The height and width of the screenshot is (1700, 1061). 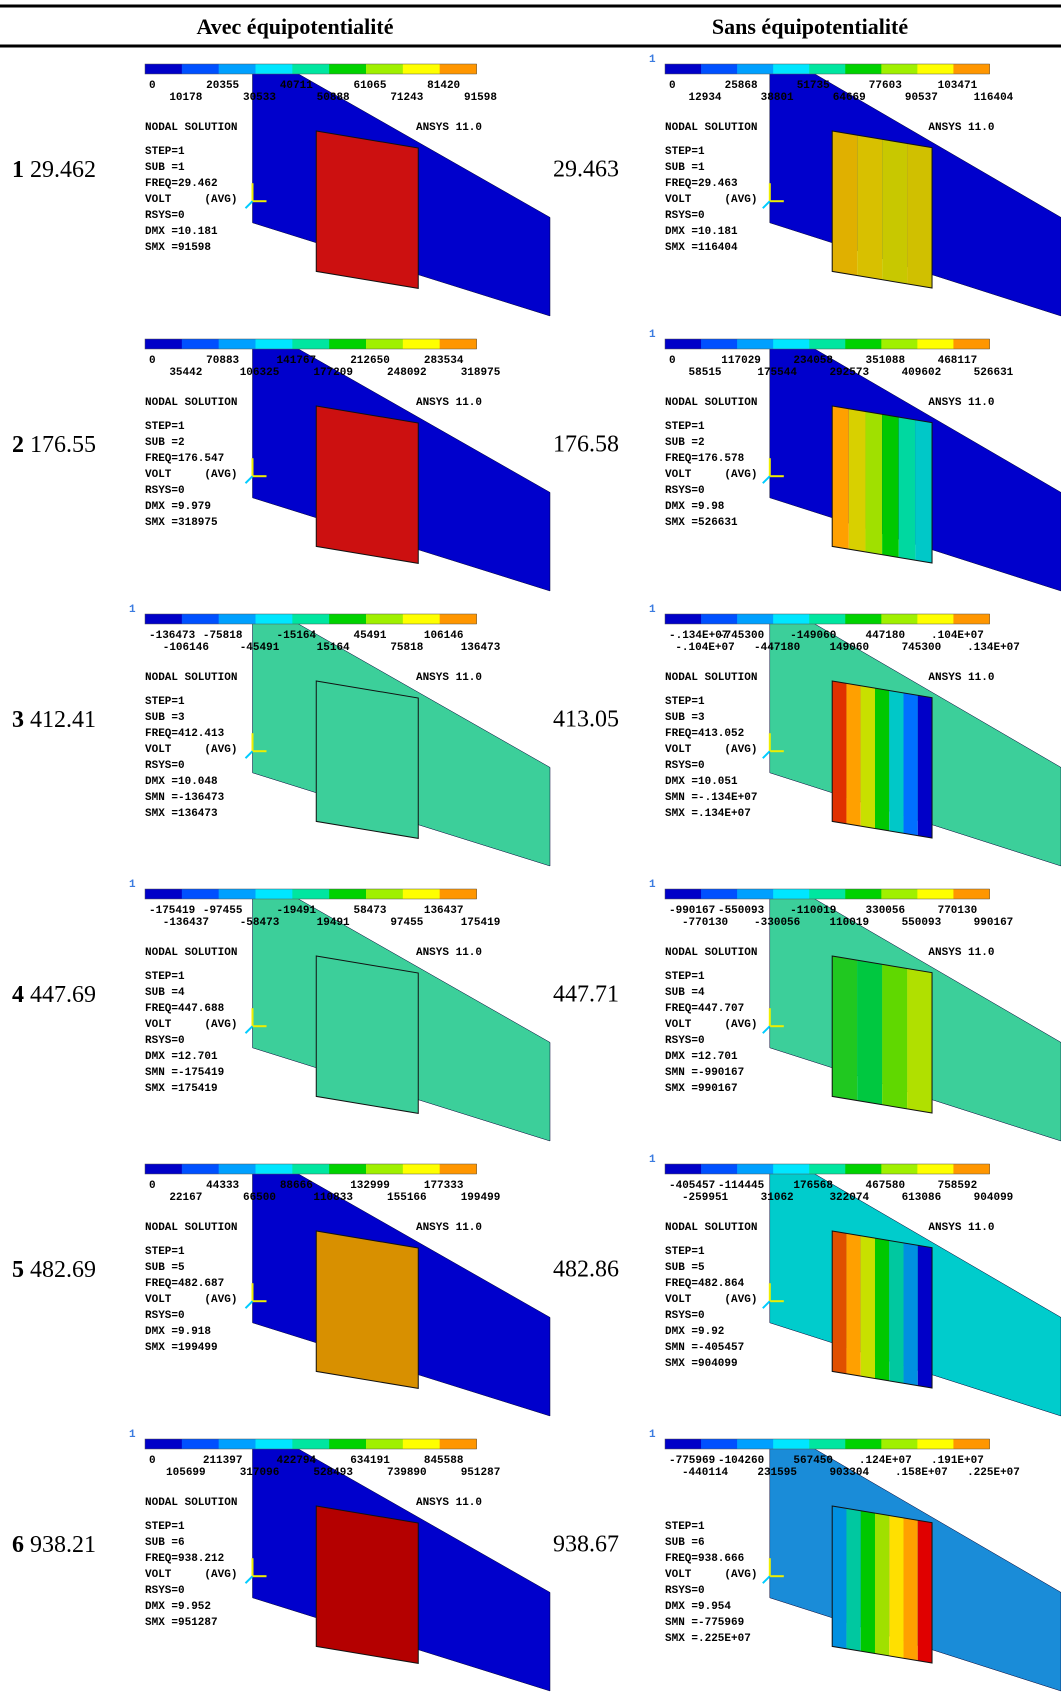 I want to click on plot-info: SUB =6, so click(x=685, y=1543).